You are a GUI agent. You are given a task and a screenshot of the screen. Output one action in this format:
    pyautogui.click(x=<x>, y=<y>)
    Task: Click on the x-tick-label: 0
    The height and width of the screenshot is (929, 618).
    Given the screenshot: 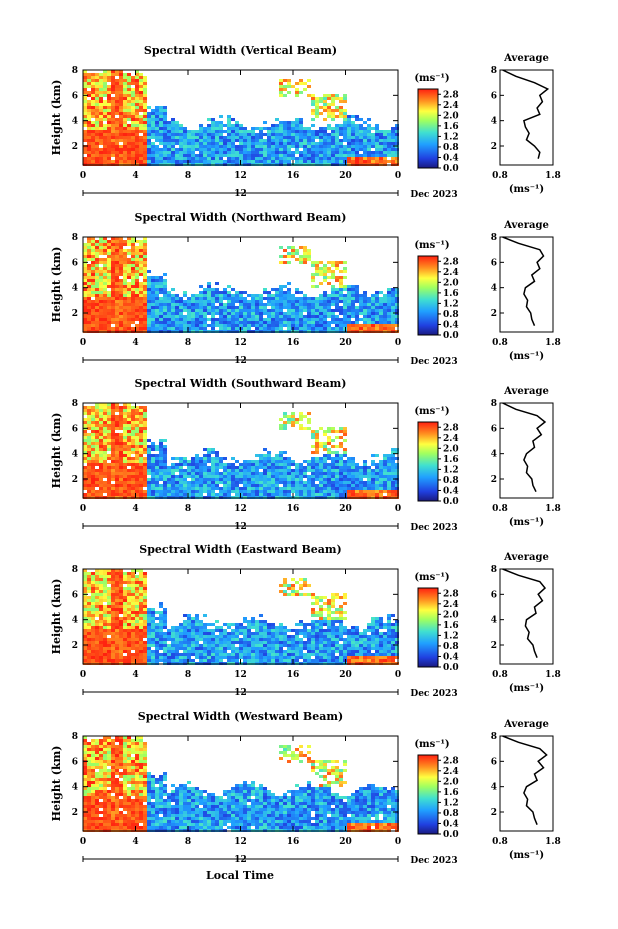 What is the action you would take?
    pyautogui.click(x=83, y=176)
    